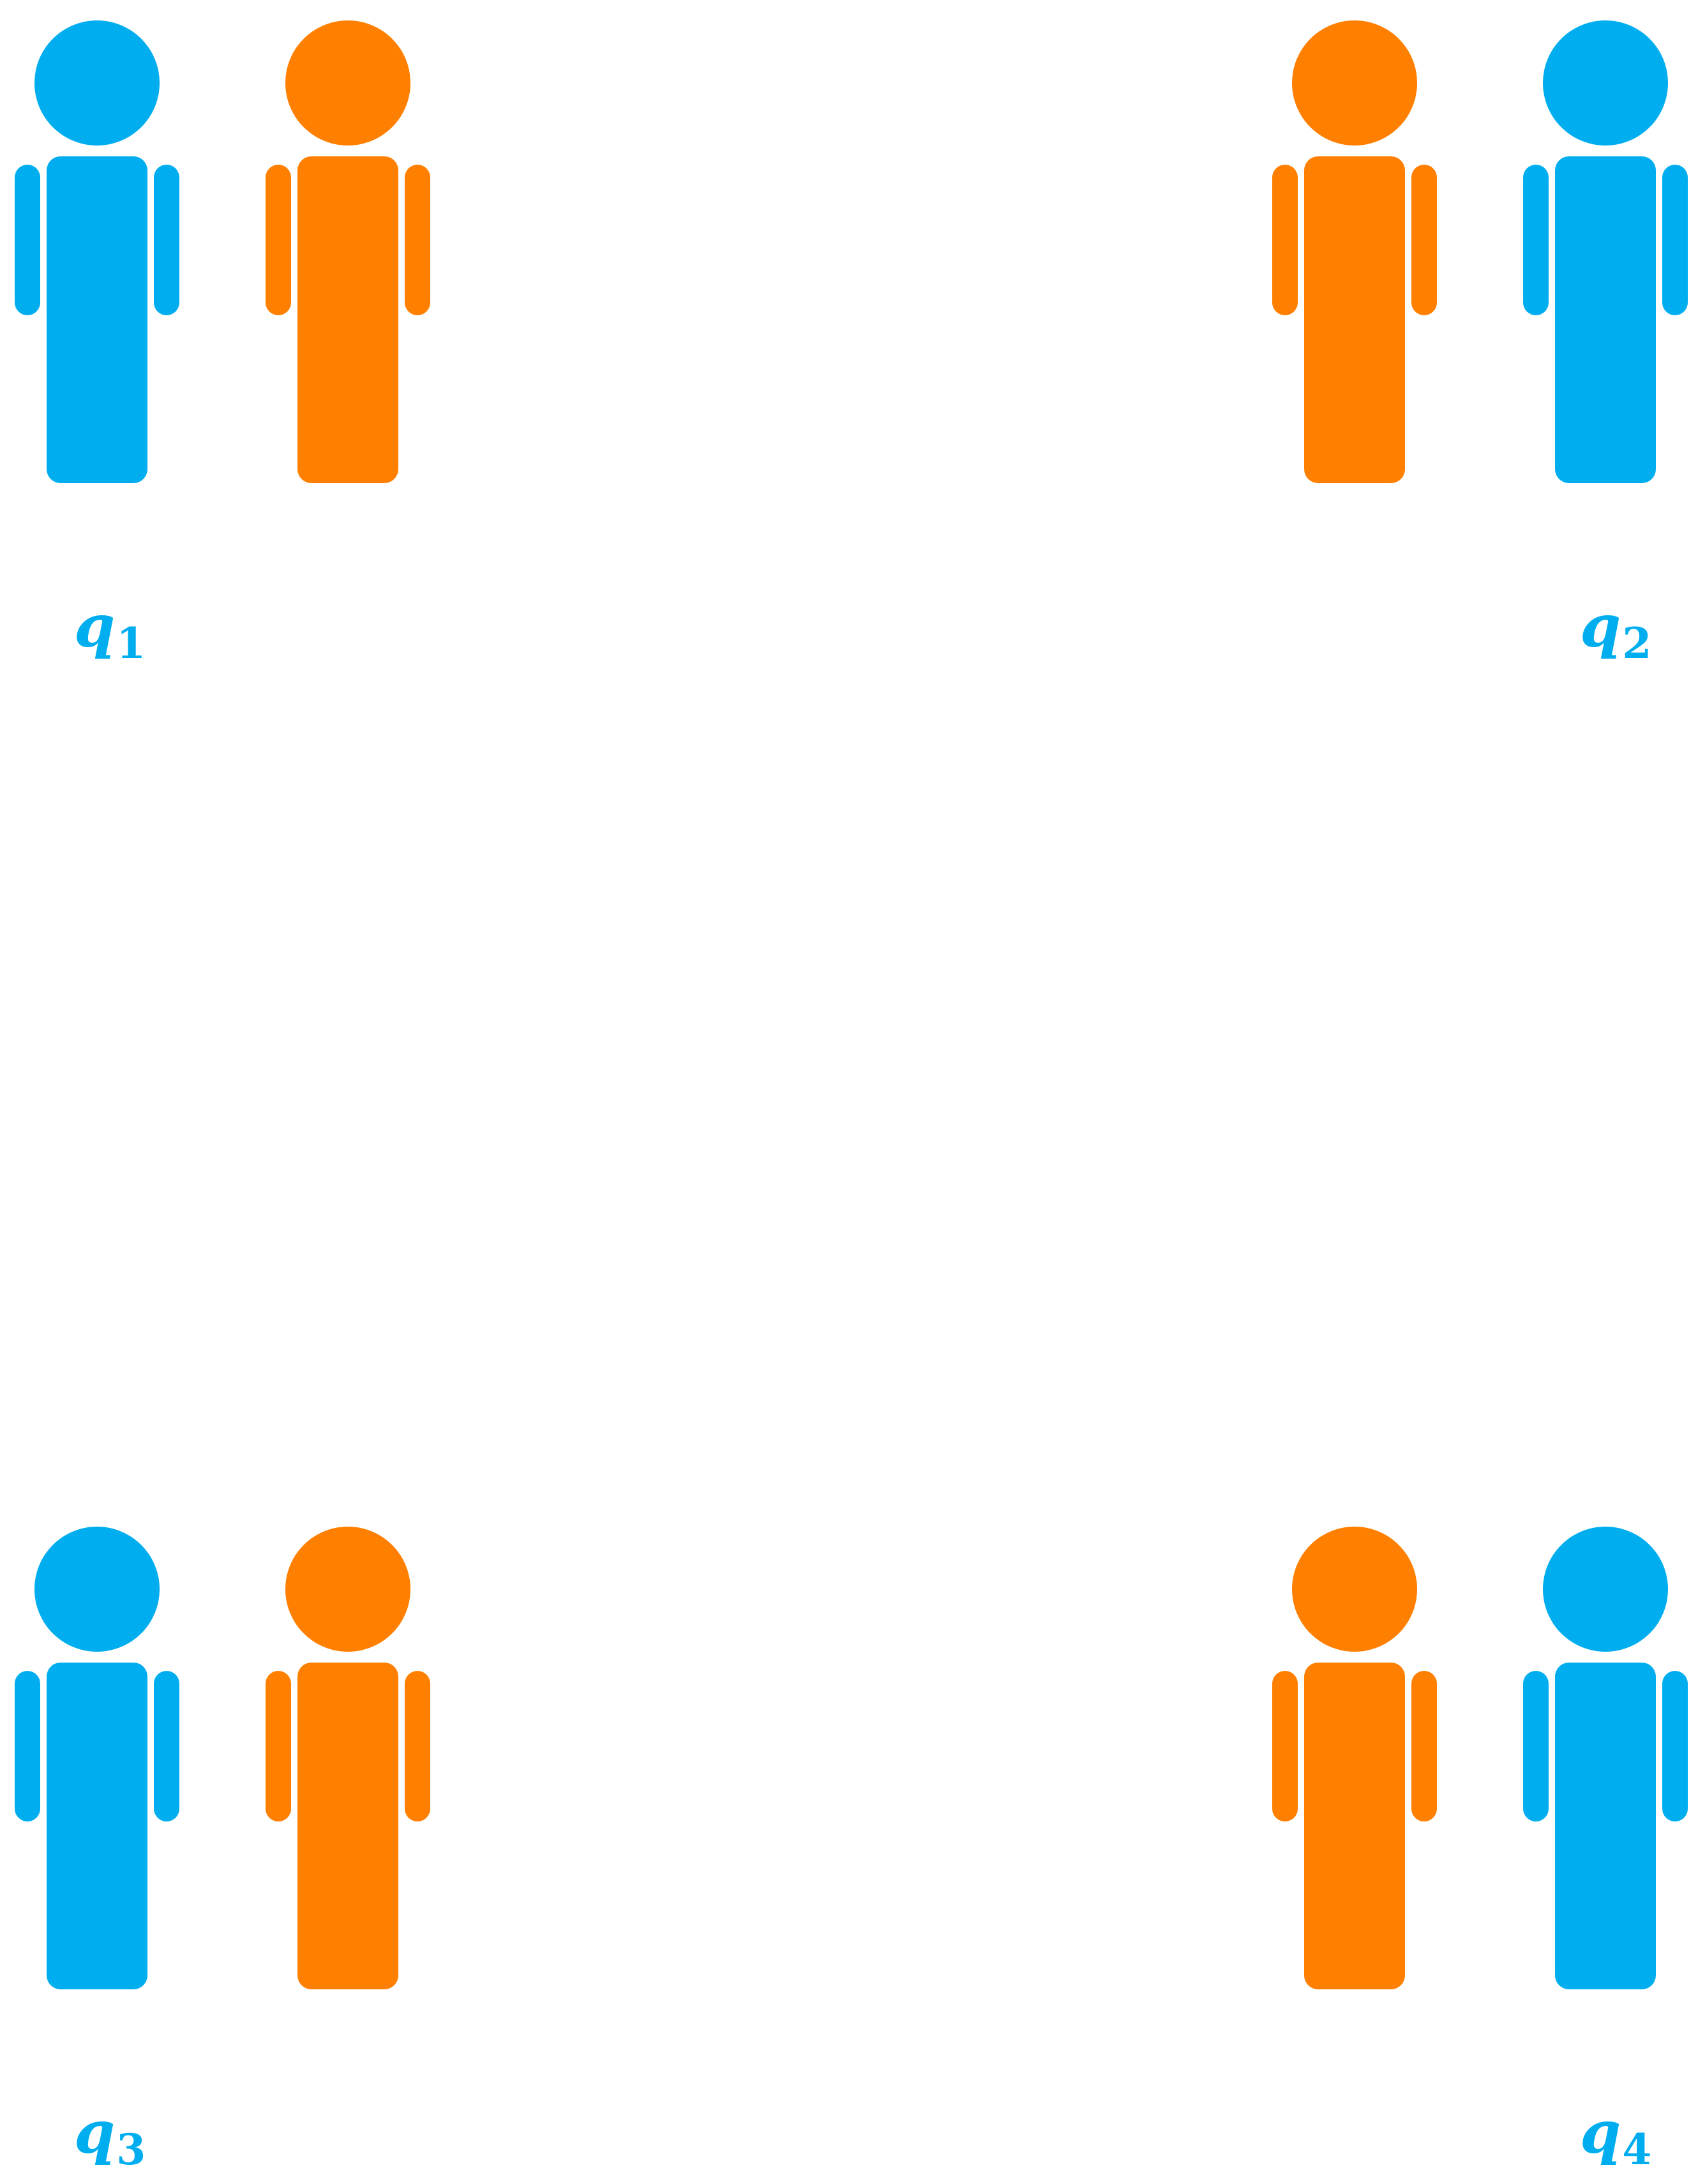 This screenshot has height=2184, width=1698. I want to click on label-q1: q1, so click(110, 630).